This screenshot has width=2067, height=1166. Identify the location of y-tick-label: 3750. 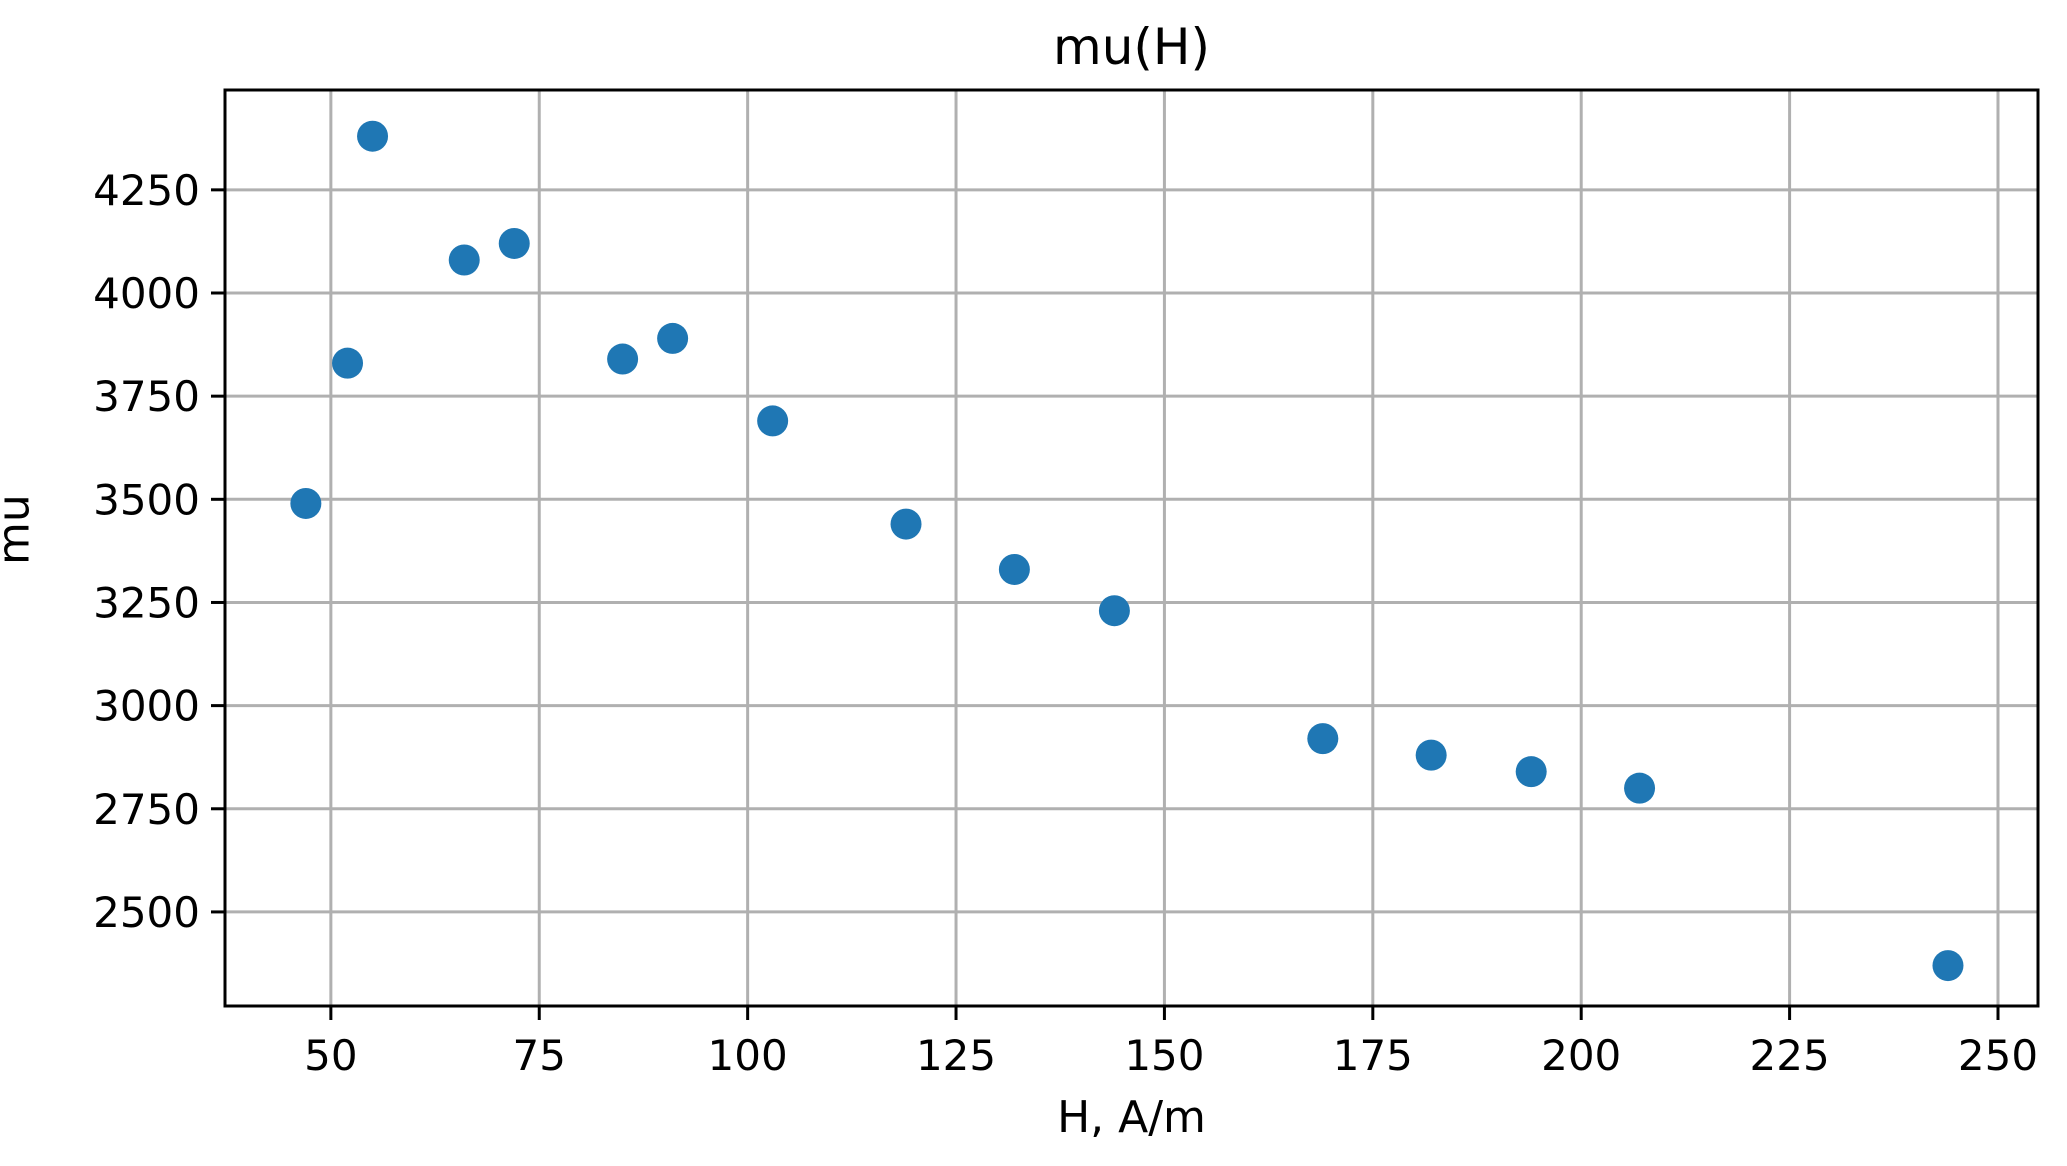
(146, 396).